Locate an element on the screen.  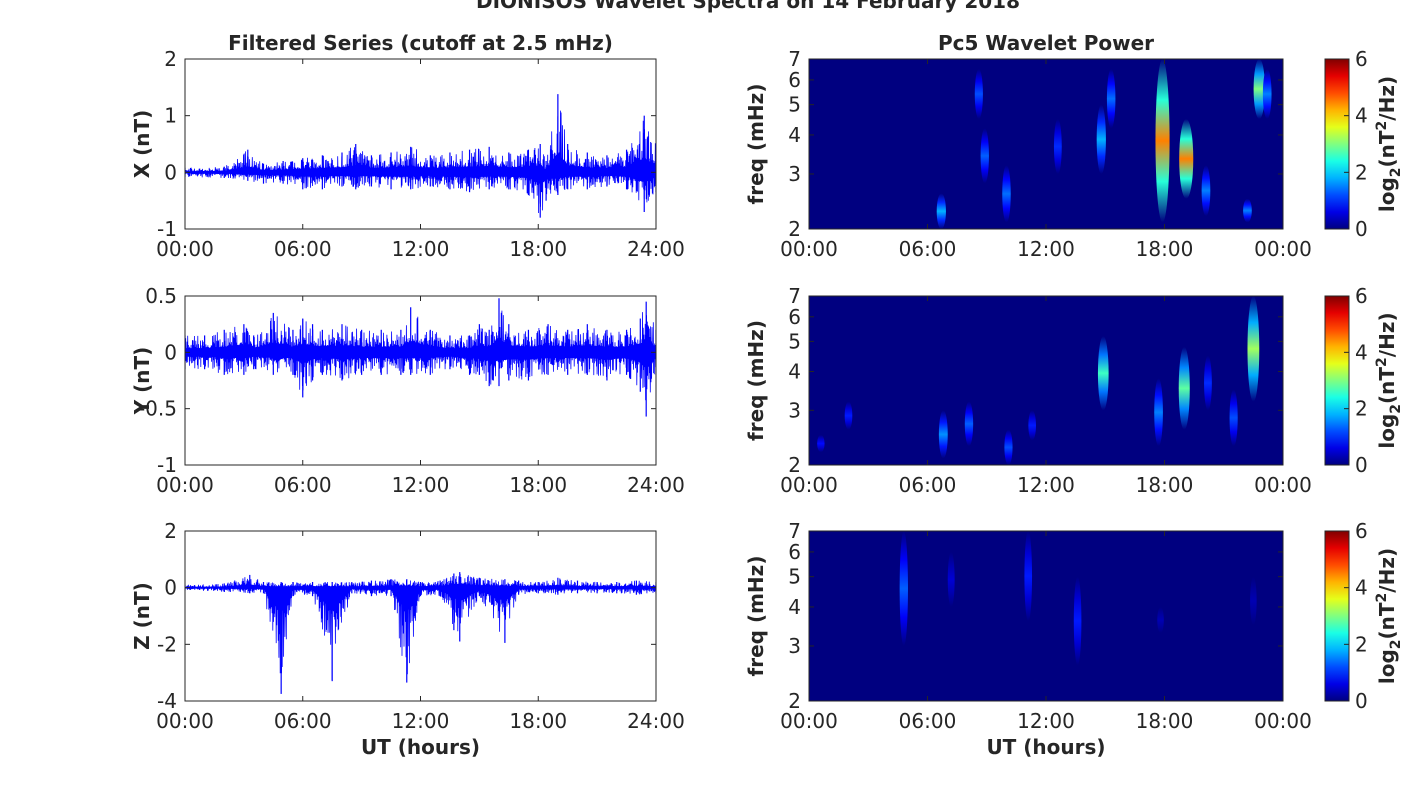
wv-x-title: Pc5 Wavelet Power is located at coordinates (1046, 43).